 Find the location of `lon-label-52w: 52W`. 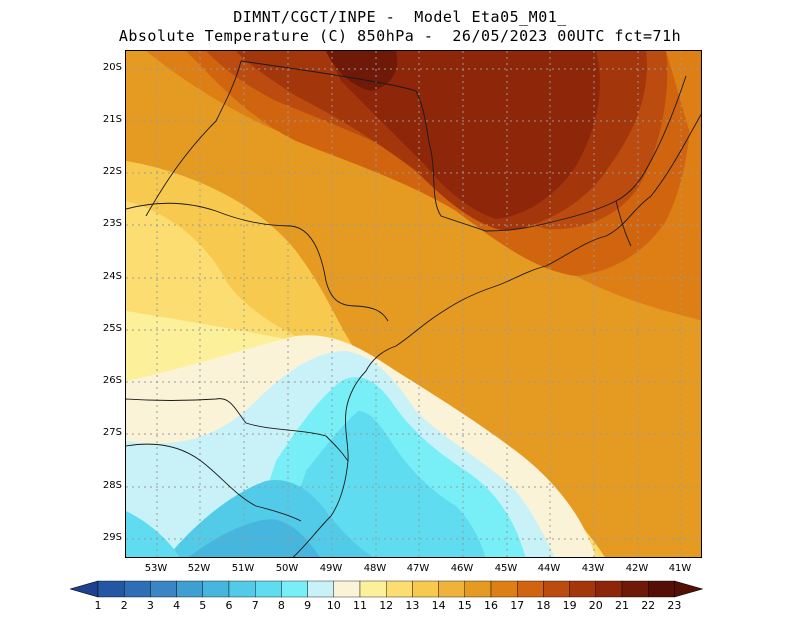

lon-label-52w: 52W is located at coordinates (199, 568).